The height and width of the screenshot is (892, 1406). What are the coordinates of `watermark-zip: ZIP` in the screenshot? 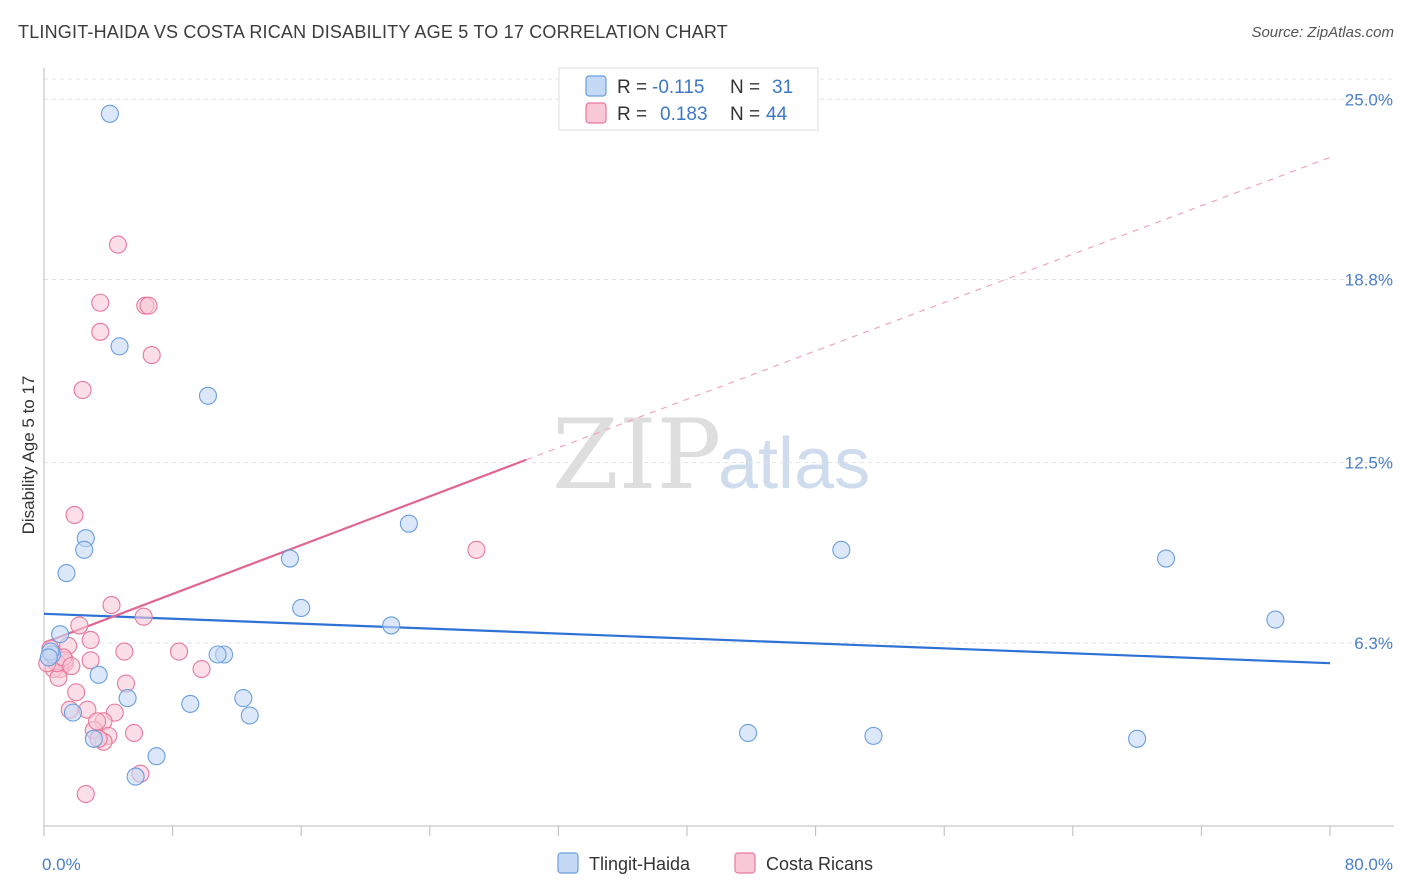 It's located at (636, 455).